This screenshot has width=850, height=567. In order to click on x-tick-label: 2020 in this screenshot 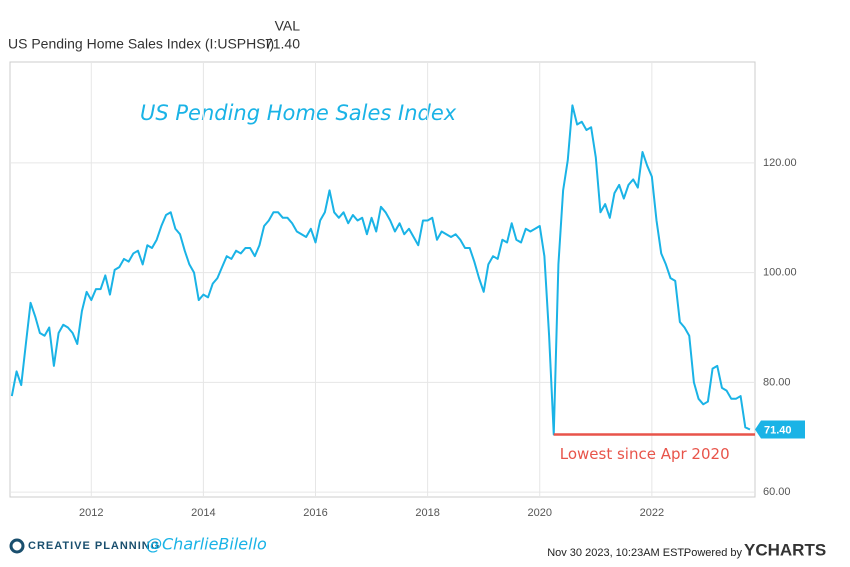, I will do `click(539, 513)`.